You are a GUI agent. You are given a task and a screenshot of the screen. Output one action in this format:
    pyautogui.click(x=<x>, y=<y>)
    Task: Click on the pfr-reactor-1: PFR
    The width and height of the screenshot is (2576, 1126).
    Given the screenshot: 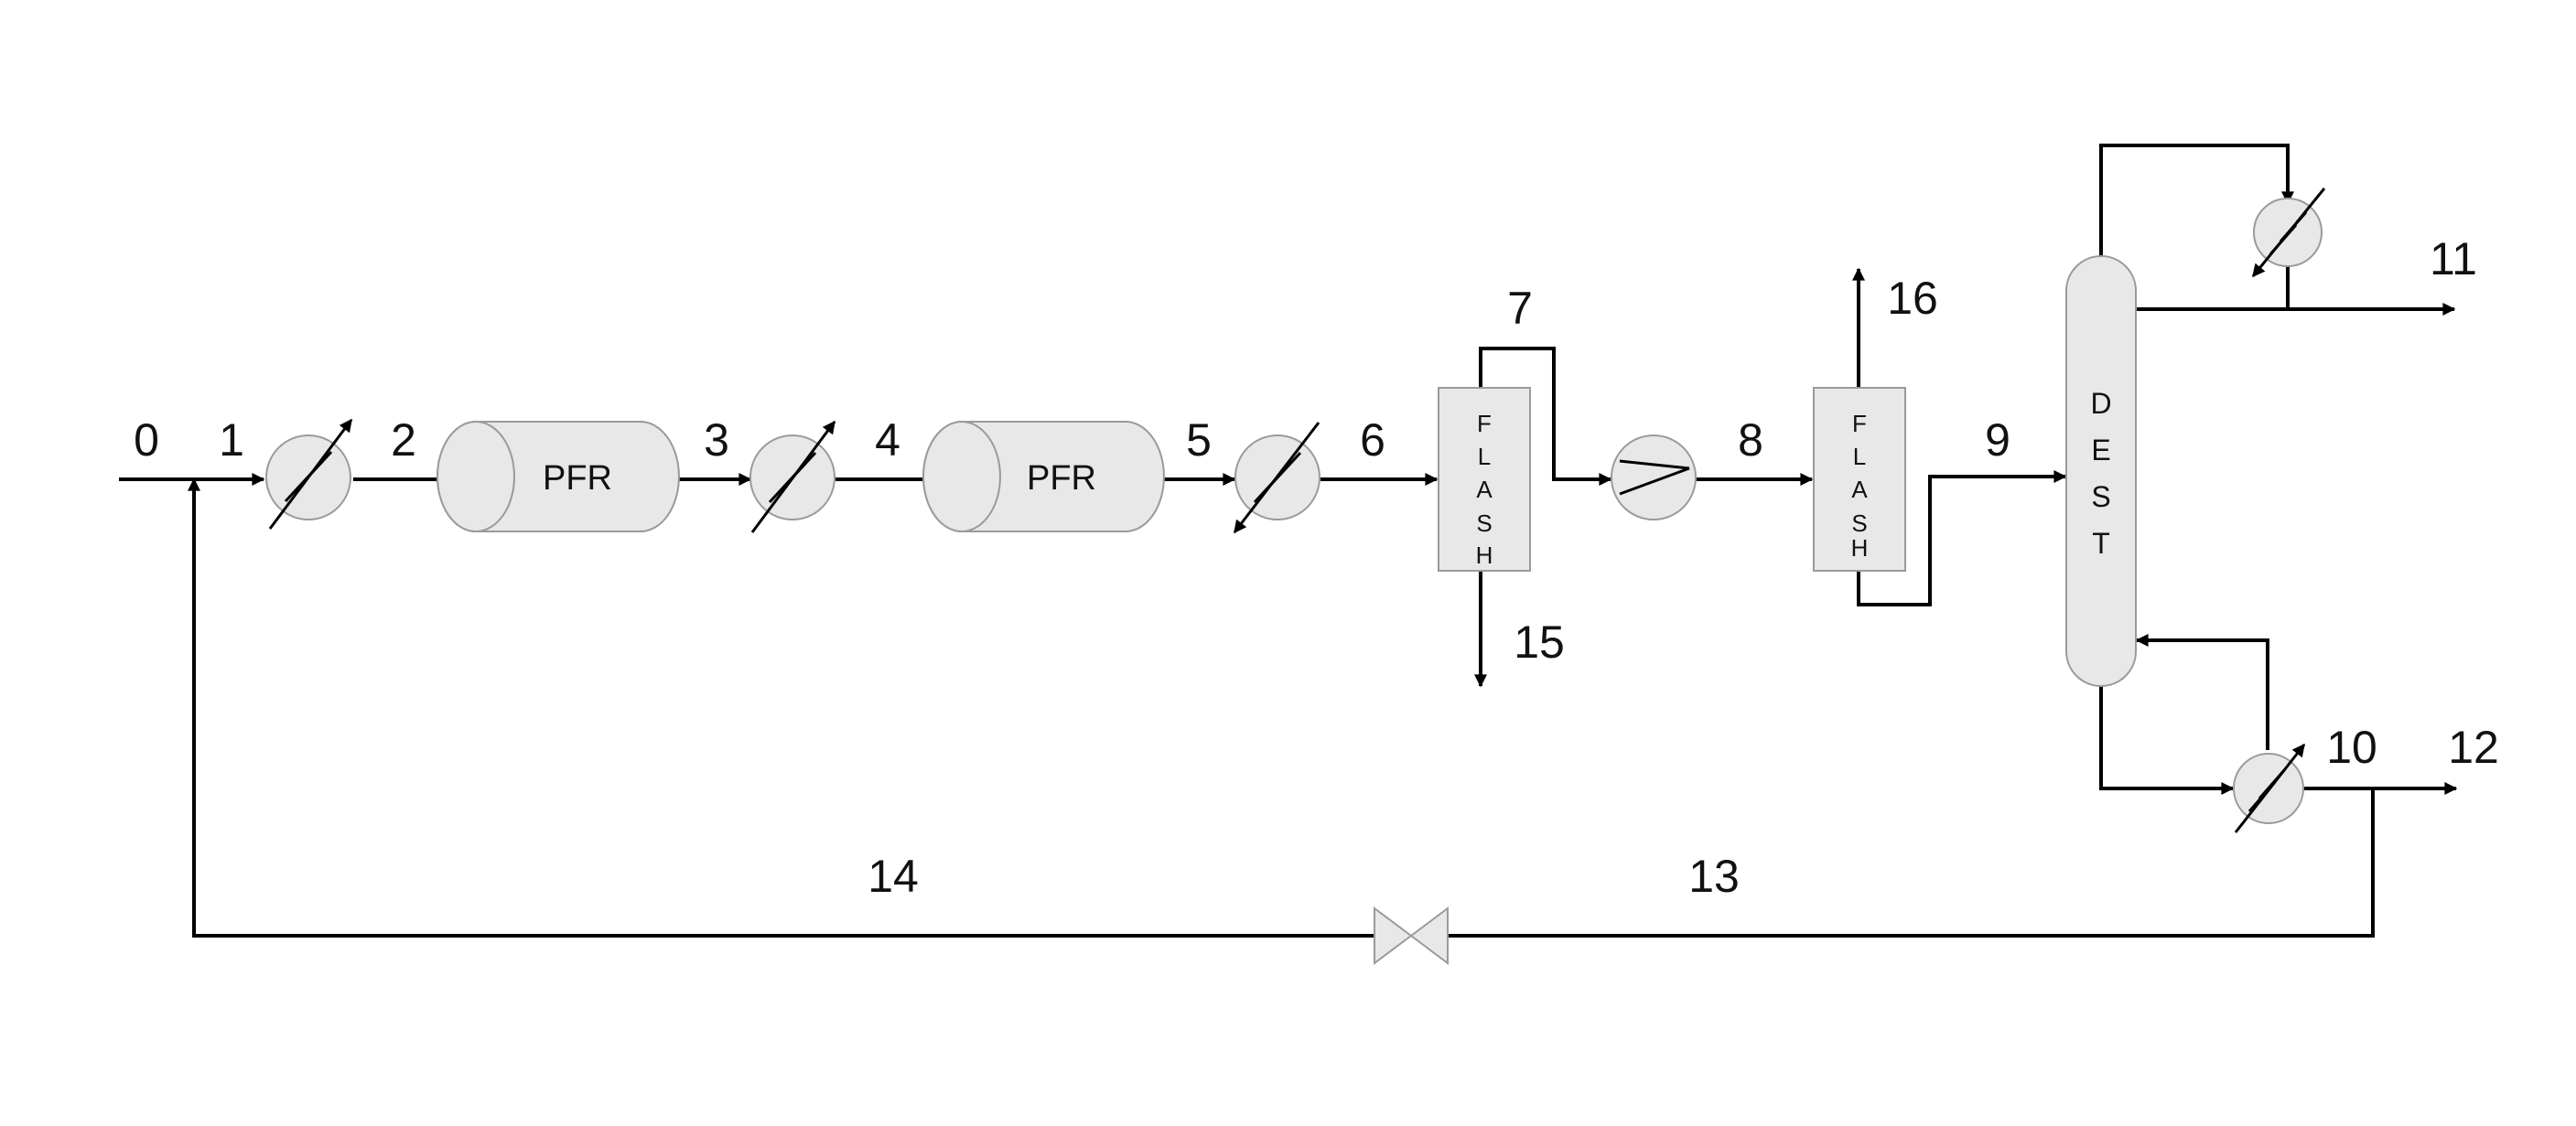 What is the action you would take?
    pyautogui.click(x=558, y=476)
    